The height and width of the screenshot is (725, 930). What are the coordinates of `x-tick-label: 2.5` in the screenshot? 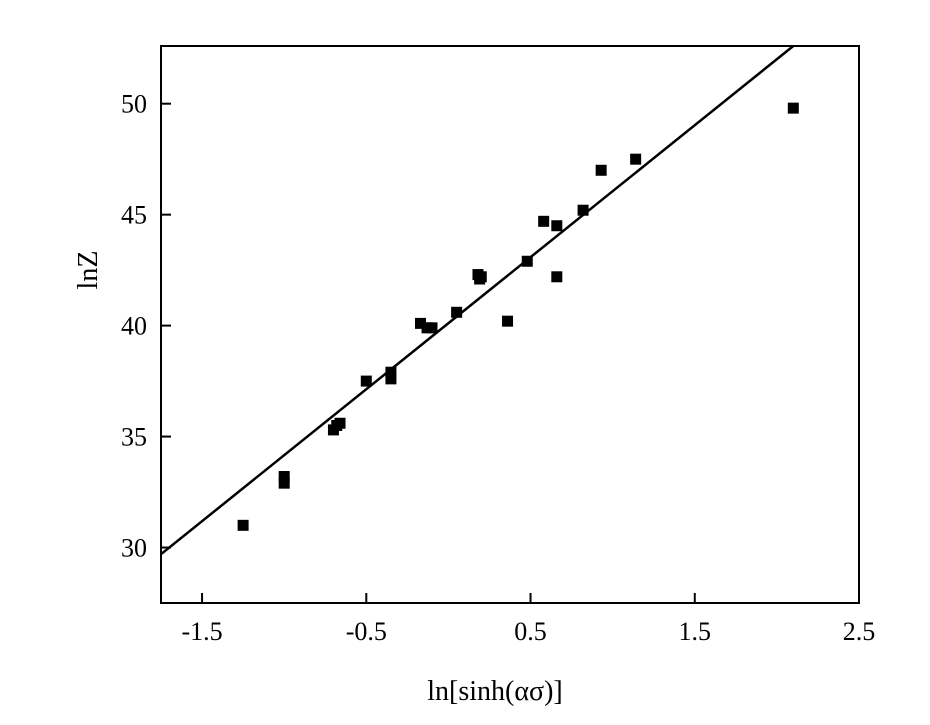 It's located at (859, 631).